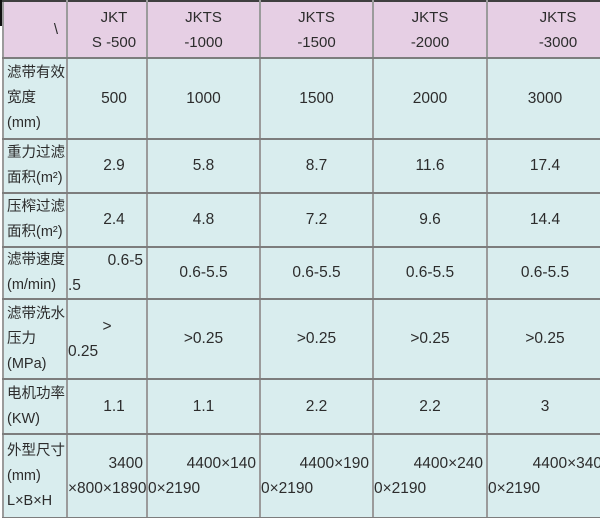 Image resolution: width=600 pixels, height=518 pixels. I want to click on value-cell: 0.6-5 .5, so click(107, 273).